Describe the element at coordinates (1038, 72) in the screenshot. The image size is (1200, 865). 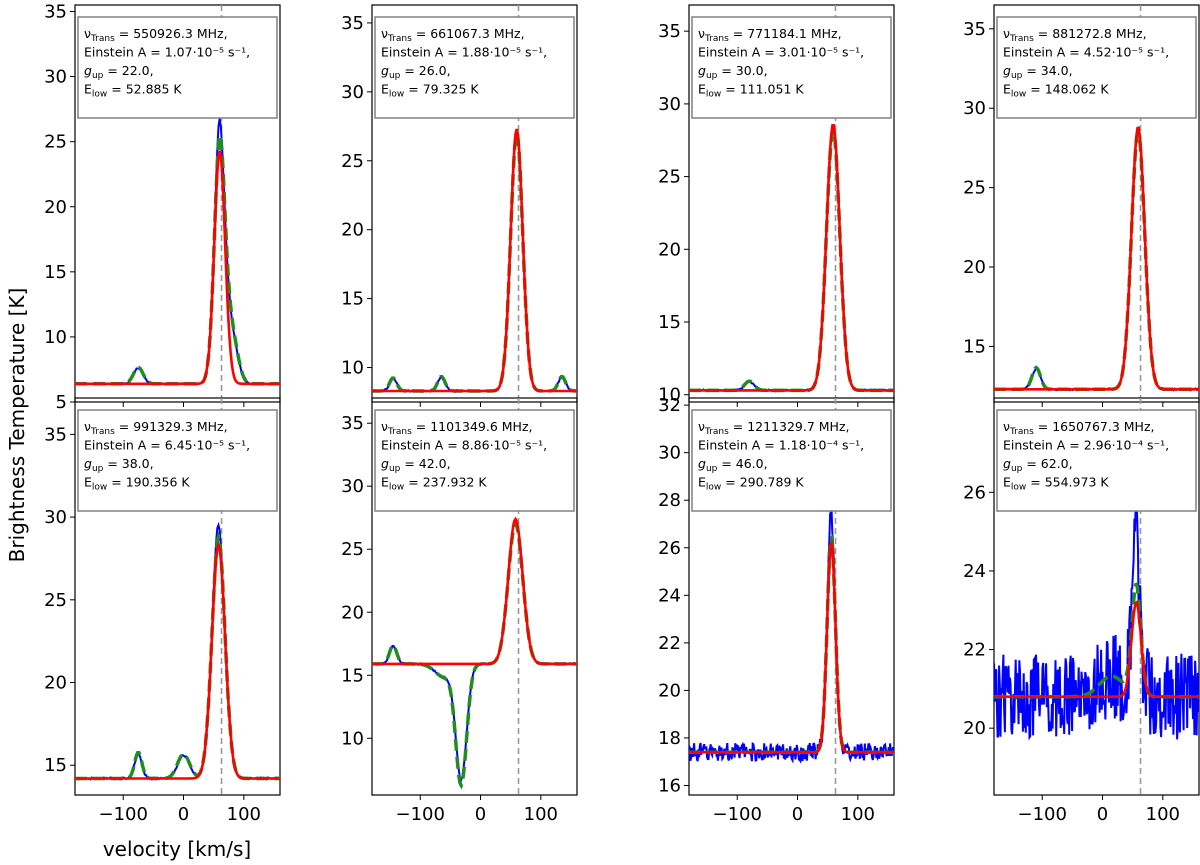
I see `transition-info-line: gup = 34.0,` at that location.